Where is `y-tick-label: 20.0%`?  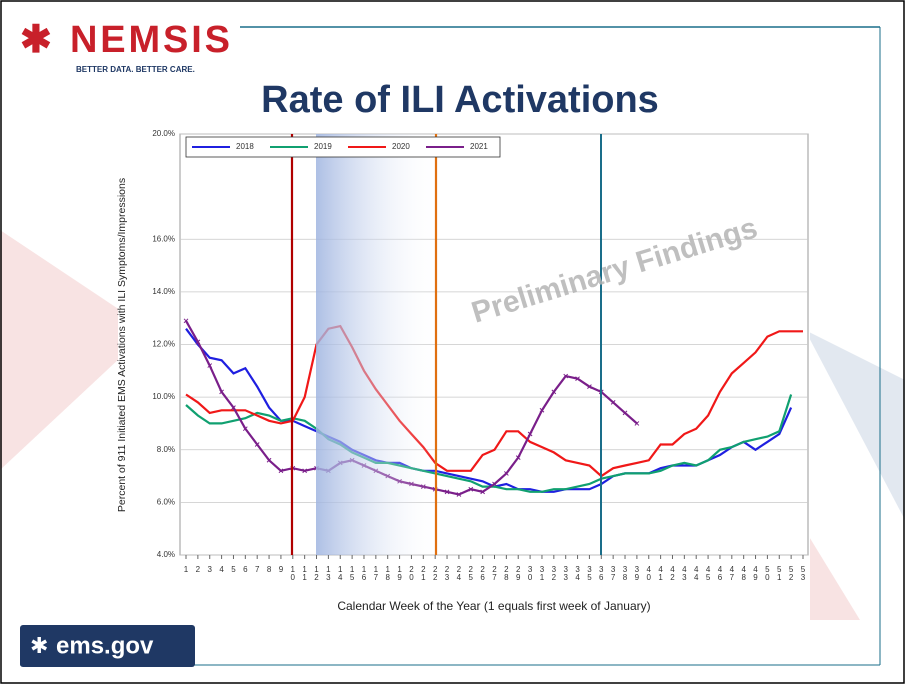
y-tick-label: 20.0% is located at coordinates (163, 133).